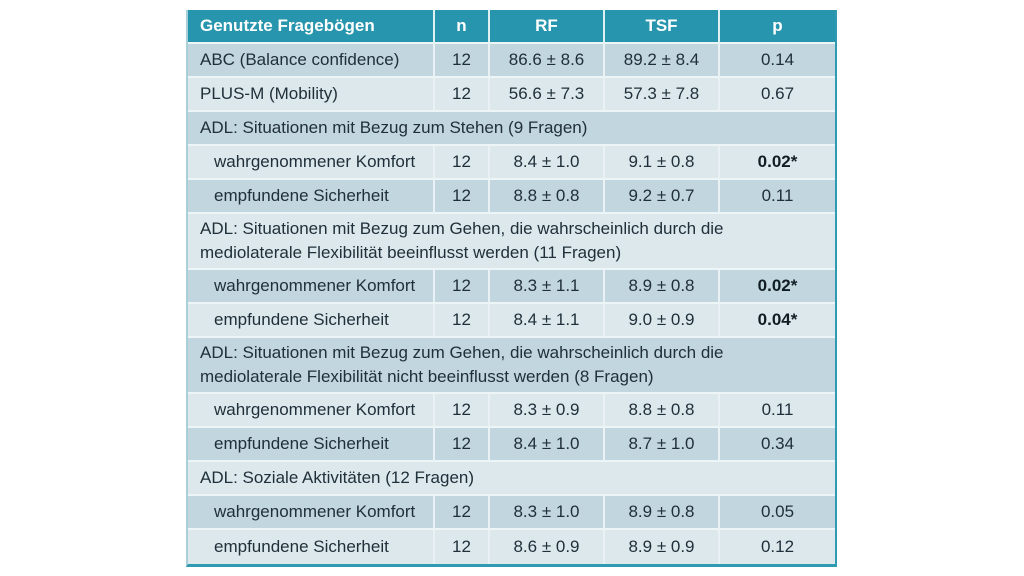  What do you see at coordinates (662, 411) in the screenshot?
I see `tsf-value: 8.8 ± 0.8` at bounding box center [662, 411].